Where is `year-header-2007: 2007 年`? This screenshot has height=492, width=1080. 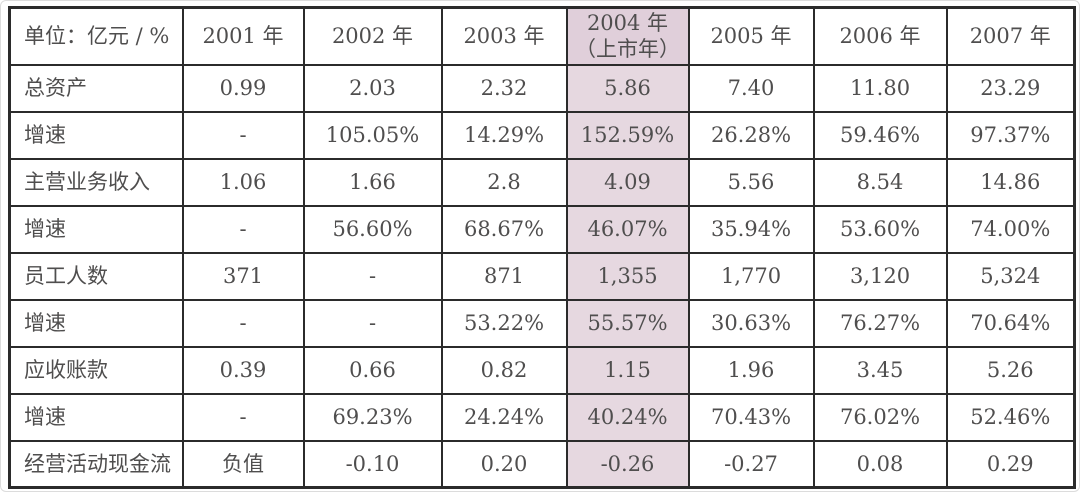 year-header-2007: 2007 年 is located at coordinates (1010, 36).